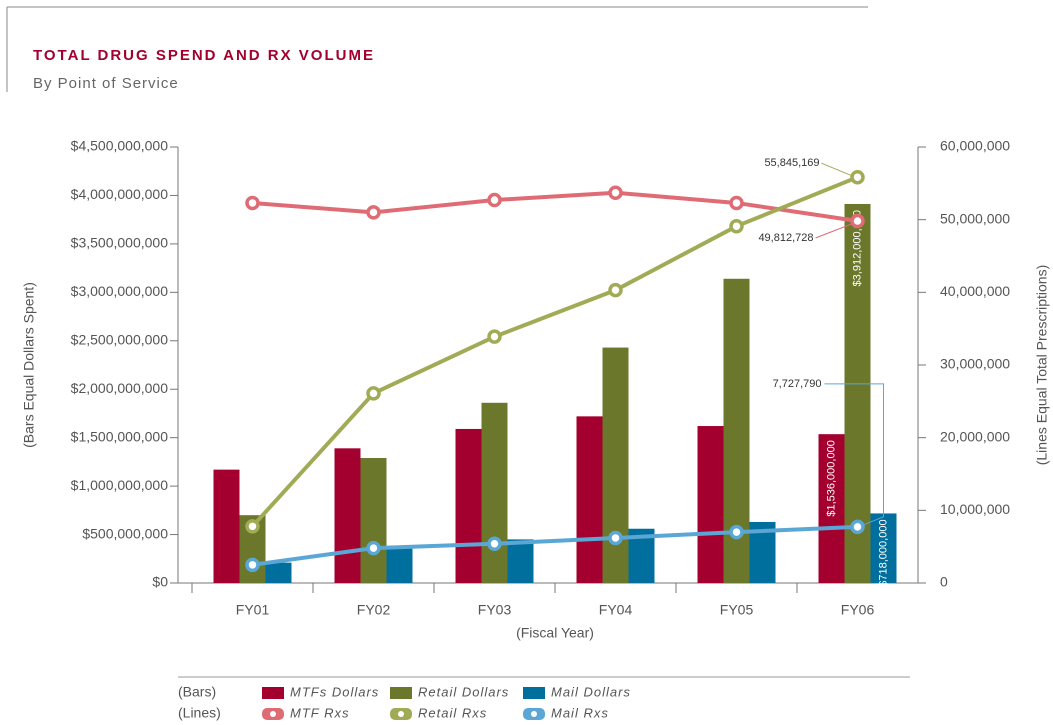  I want to click on x-tick-label: FY03, so click(495, 610).